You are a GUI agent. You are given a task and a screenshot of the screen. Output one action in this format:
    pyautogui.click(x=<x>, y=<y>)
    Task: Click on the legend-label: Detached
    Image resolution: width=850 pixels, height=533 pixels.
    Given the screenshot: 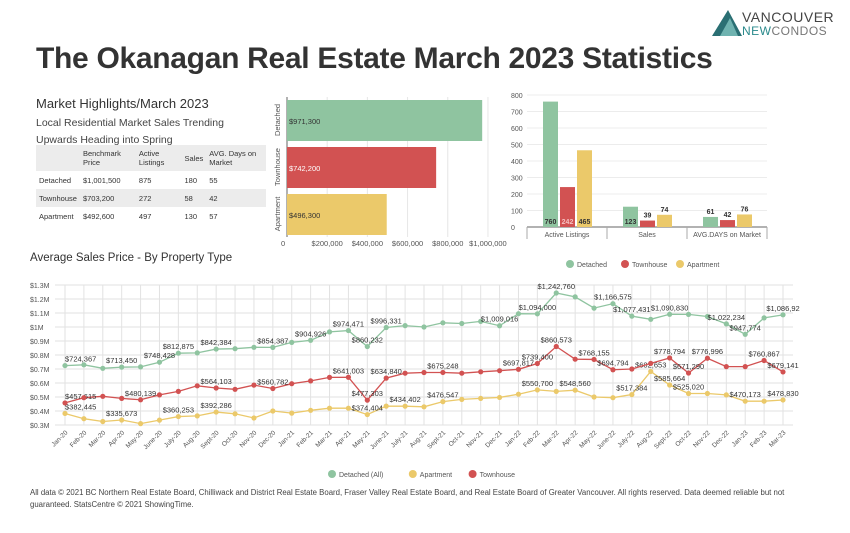 What is the action you would take?
    pyautogui.click(x=592, y=265)
    